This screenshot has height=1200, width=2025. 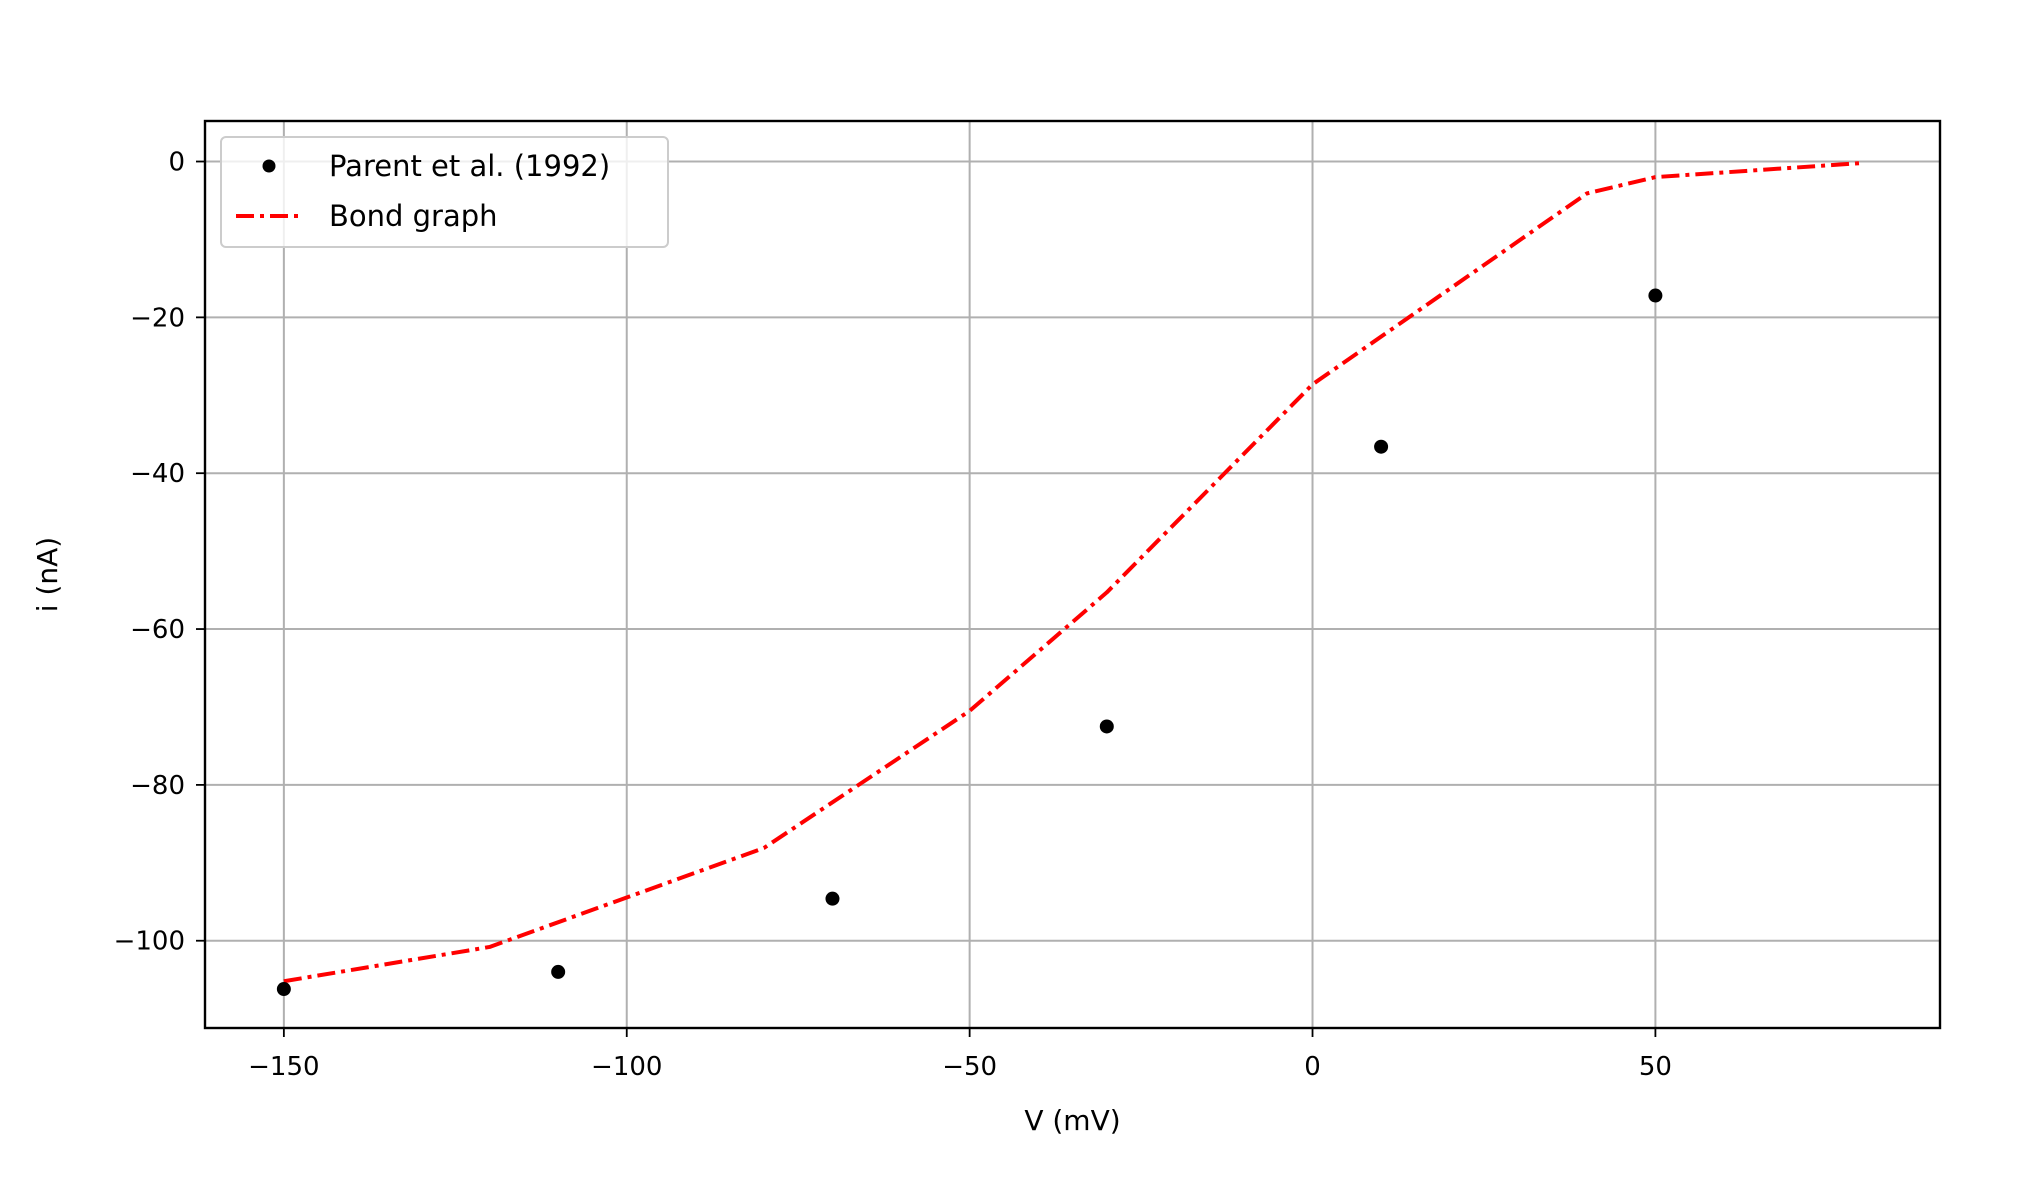 I want to click on legend-box, so click(x=444, y=192).